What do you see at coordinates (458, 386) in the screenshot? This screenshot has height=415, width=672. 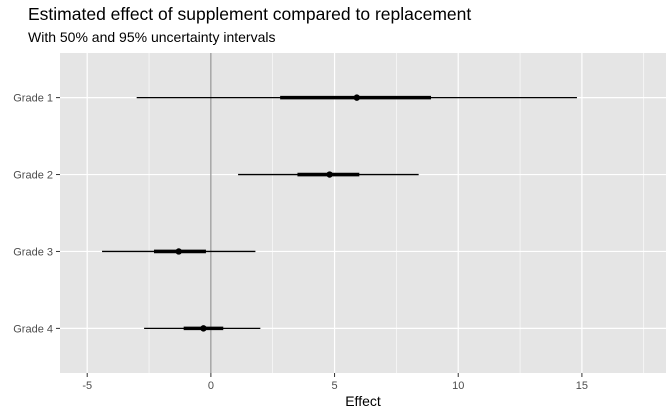 I see `x-tick-label: 10` at bounding box center [458, 386].